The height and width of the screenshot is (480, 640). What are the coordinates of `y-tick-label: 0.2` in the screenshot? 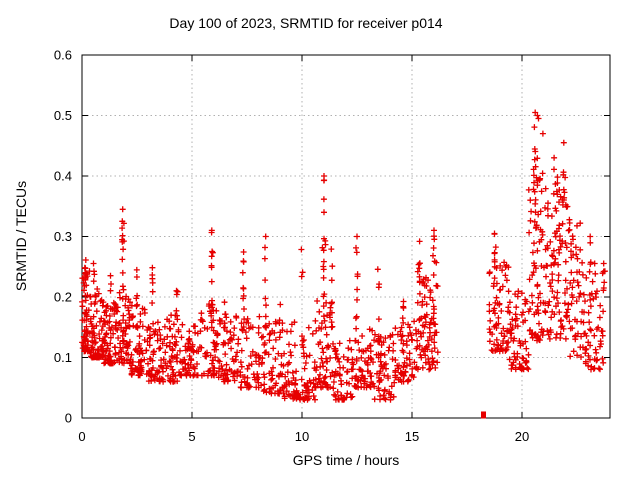 It's located at (63, 297).